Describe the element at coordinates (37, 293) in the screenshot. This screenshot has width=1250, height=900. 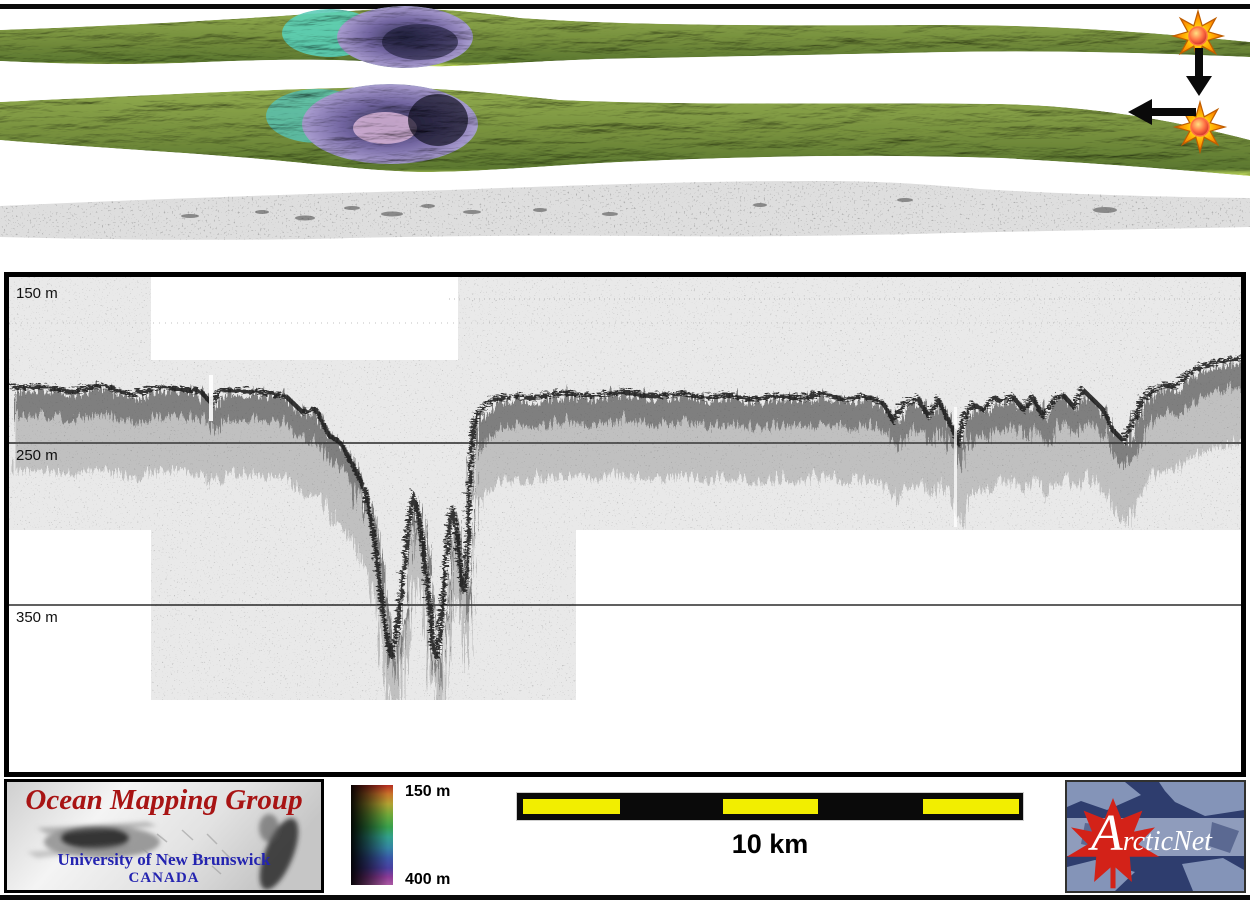
I see `depth-label-150: 150 m` at that location.